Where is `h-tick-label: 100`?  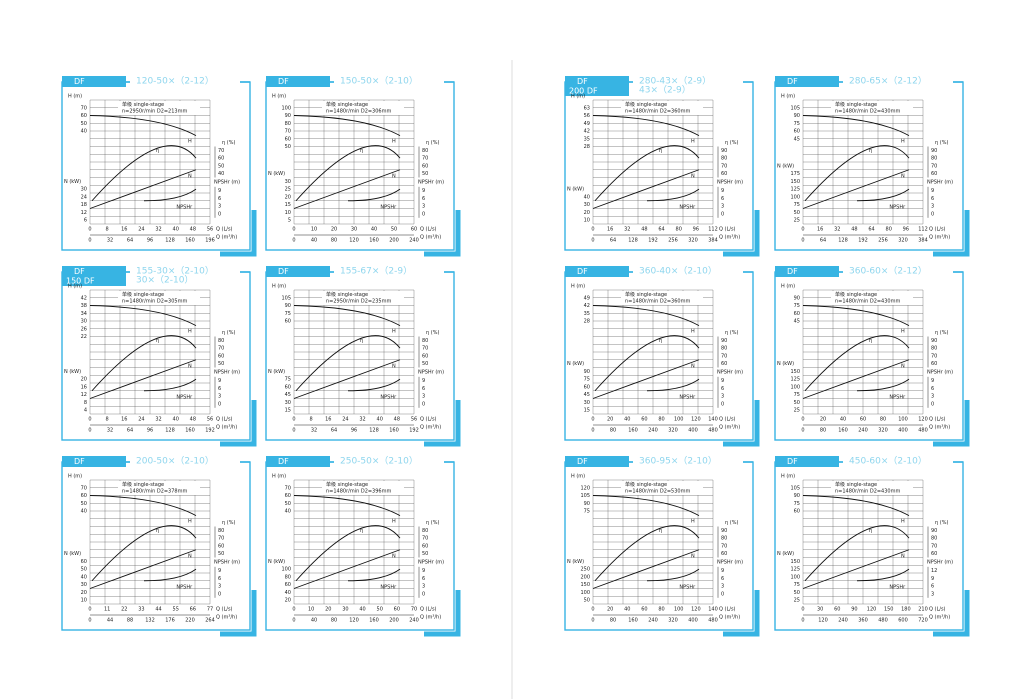
h-tick-label: 100 is located at coordinates (286, 108).